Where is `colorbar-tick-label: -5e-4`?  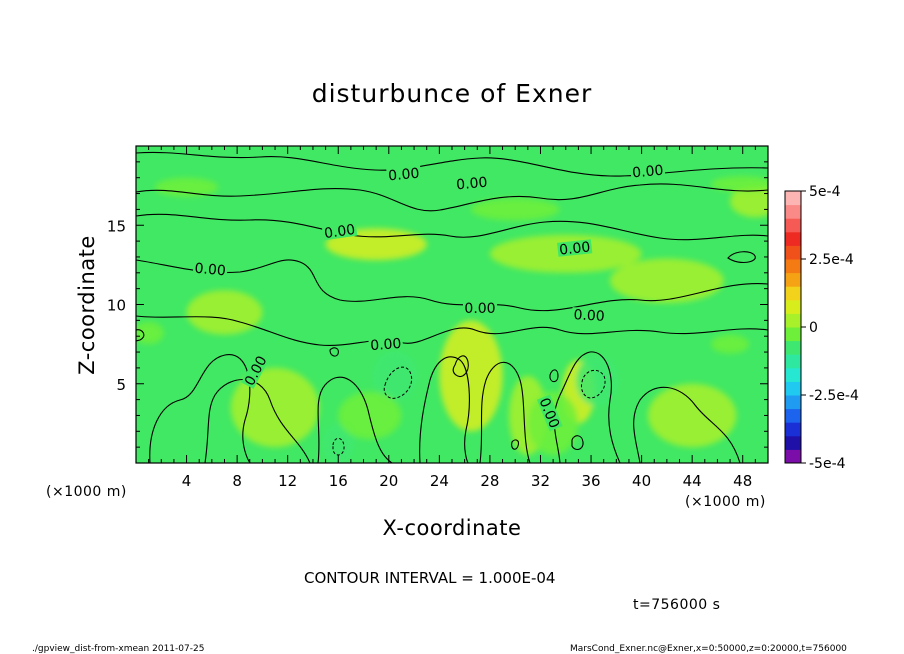 colorbar-tick-label: -5e-4 is located at coordinates (827, 464).